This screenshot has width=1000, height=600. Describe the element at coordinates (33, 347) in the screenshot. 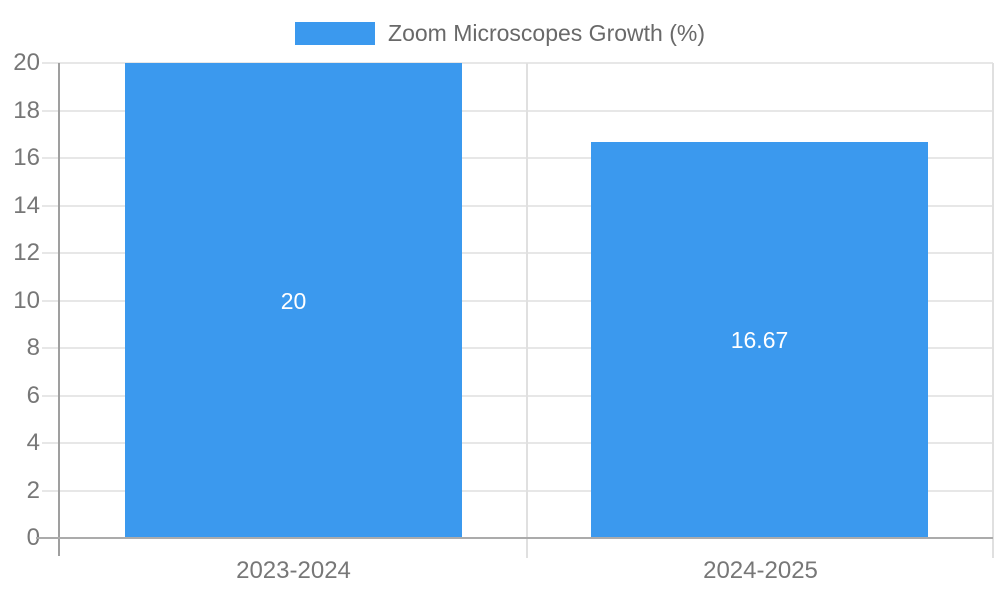

I see `y-tick-label: 8` at that location.